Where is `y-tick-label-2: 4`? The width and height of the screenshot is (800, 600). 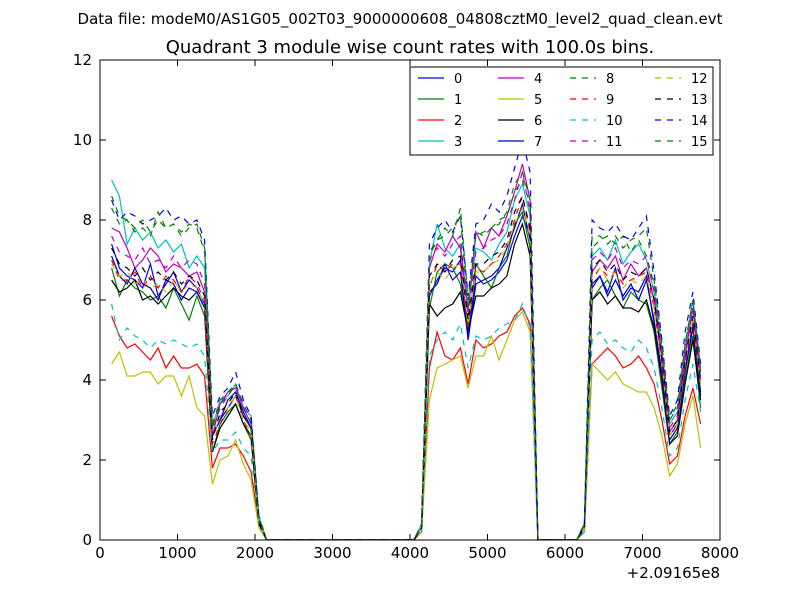 y-tick-label-2: 4 is located at coordinates (87, 380).